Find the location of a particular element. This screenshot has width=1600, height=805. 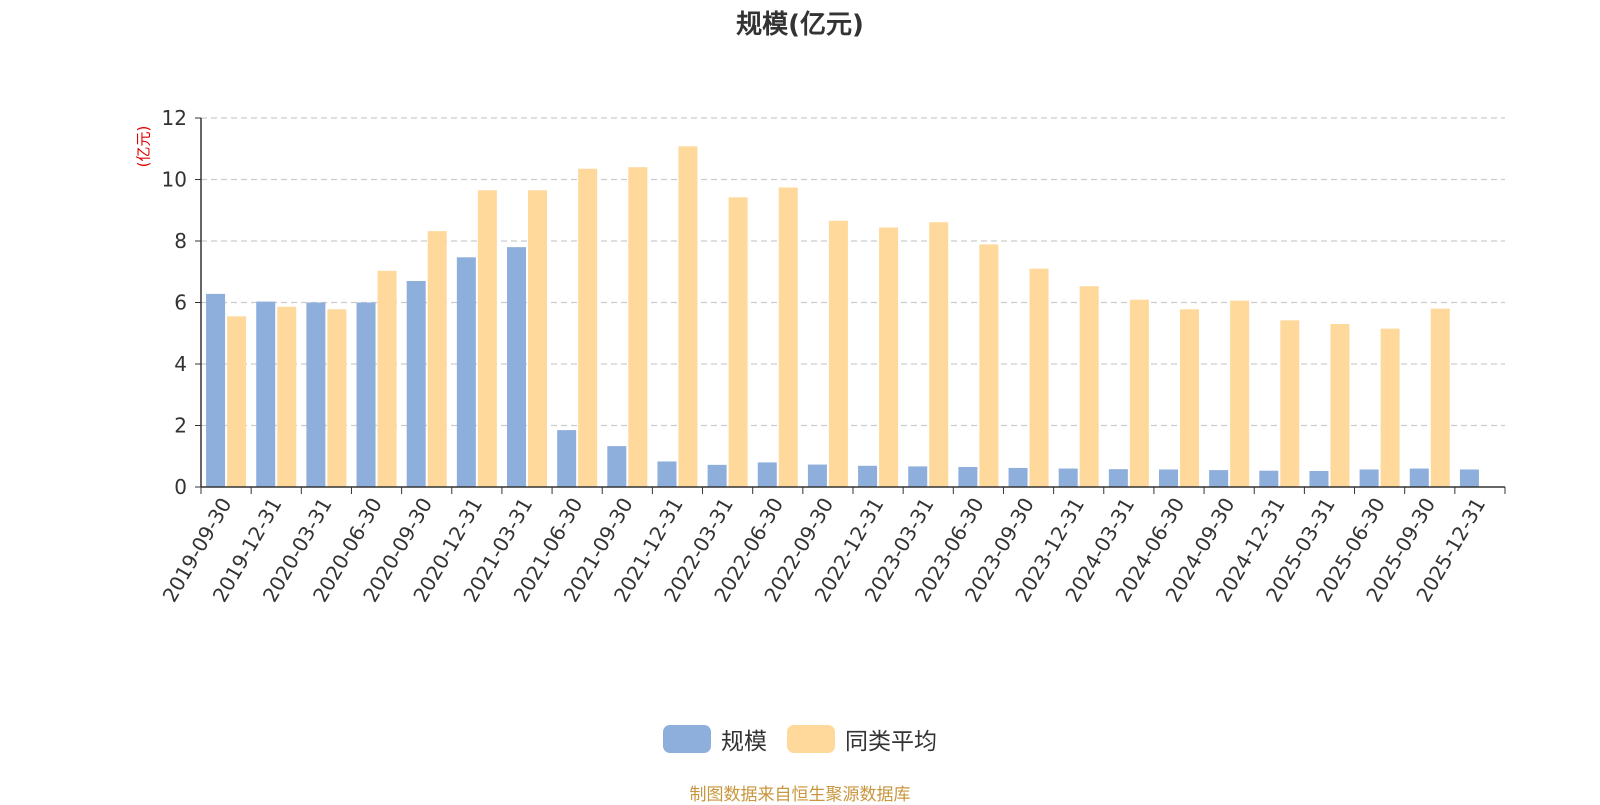

source-note: 制图数据来自恒生聚源数据库 is located at coordinates (800, 795).